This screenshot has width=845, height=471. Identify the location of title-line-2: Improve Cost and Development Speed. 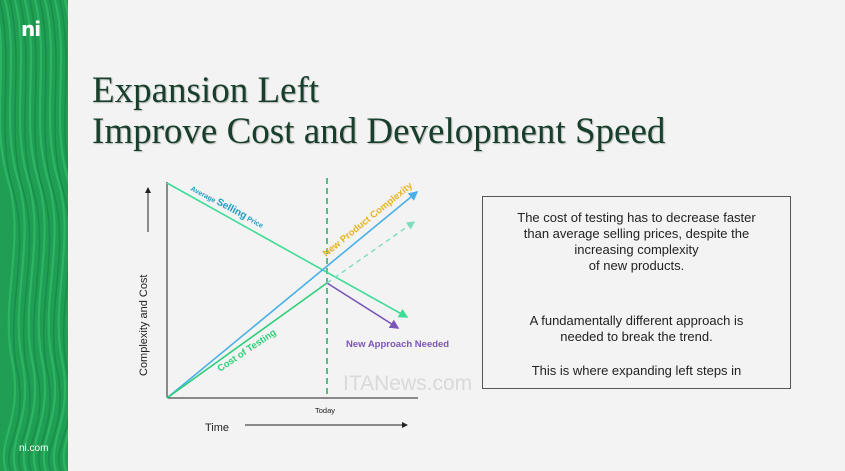
(379, 131).